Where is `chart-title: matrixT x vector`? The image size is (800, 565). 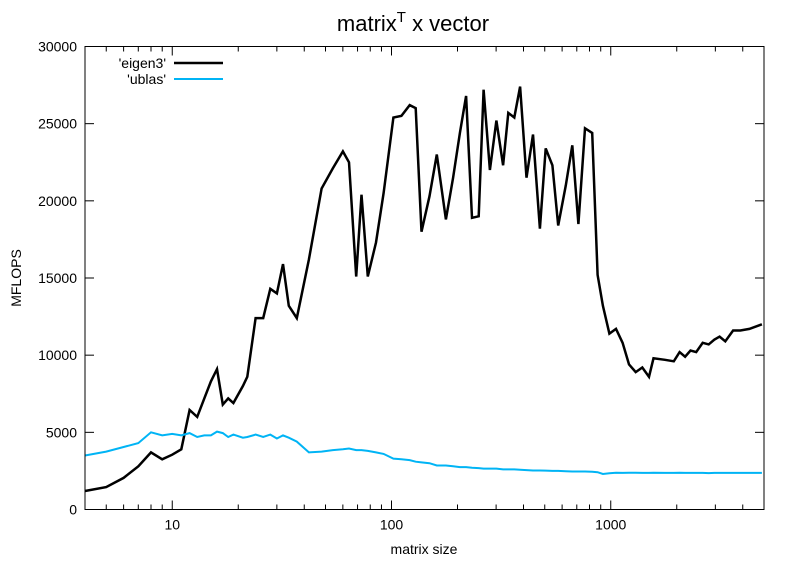
chart-title: matrixT x vector is located at coordinates (413, 22).